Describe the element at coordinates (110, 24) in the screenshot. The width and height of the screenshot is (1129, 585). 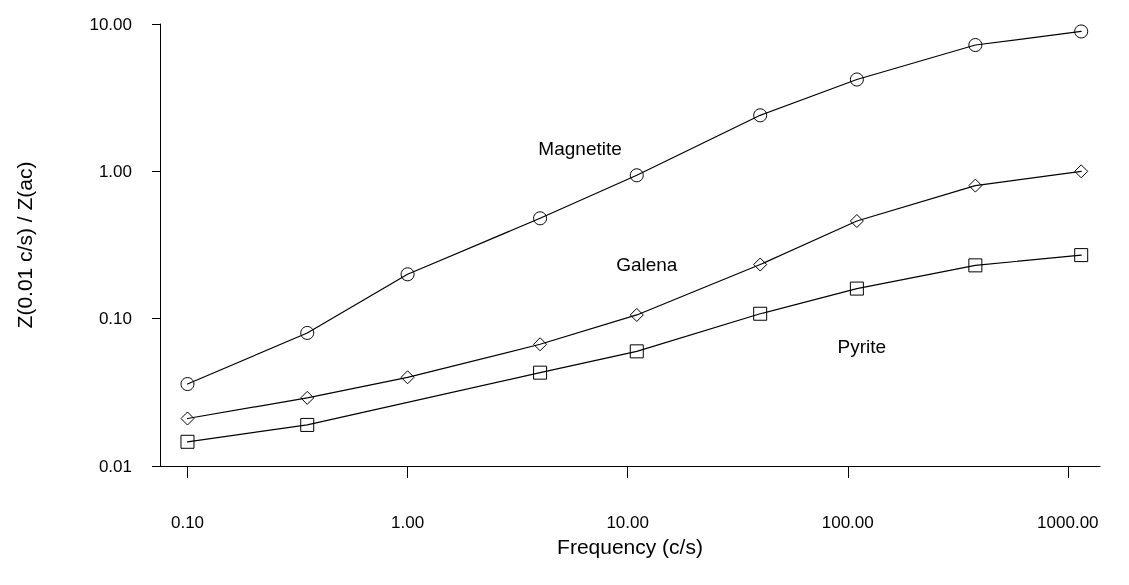
I see `y-tick-label: 10.00` at that location.